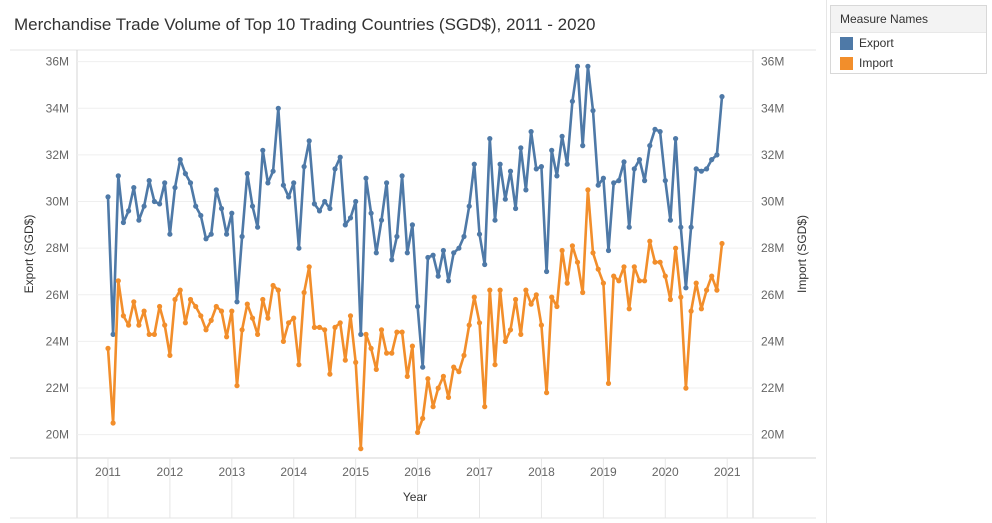 The image size is (992, 523). I want to click on x-tick-label: 2011, so click(108, 472).